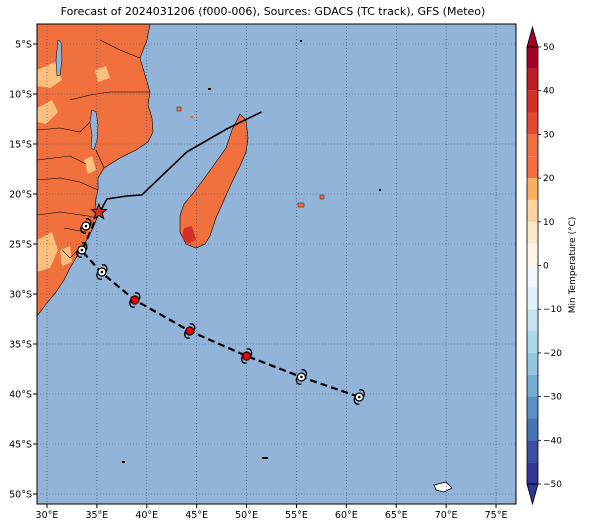  I want to click on colorbar-tick-label: 0, so click(546, 267).